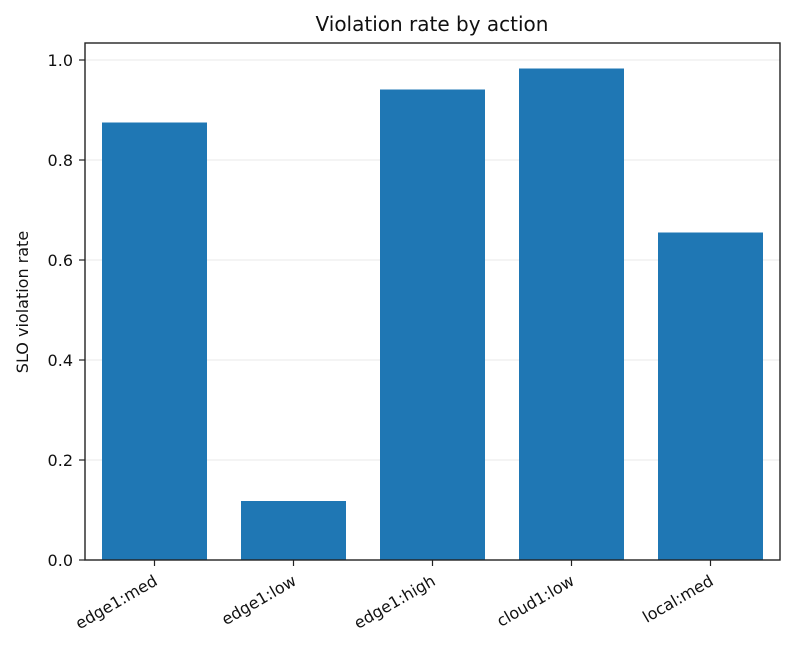  What do you see at coordinates (710, 396) in the screenshot?
I see `bar-local-med` at bounding box center [710, 396].